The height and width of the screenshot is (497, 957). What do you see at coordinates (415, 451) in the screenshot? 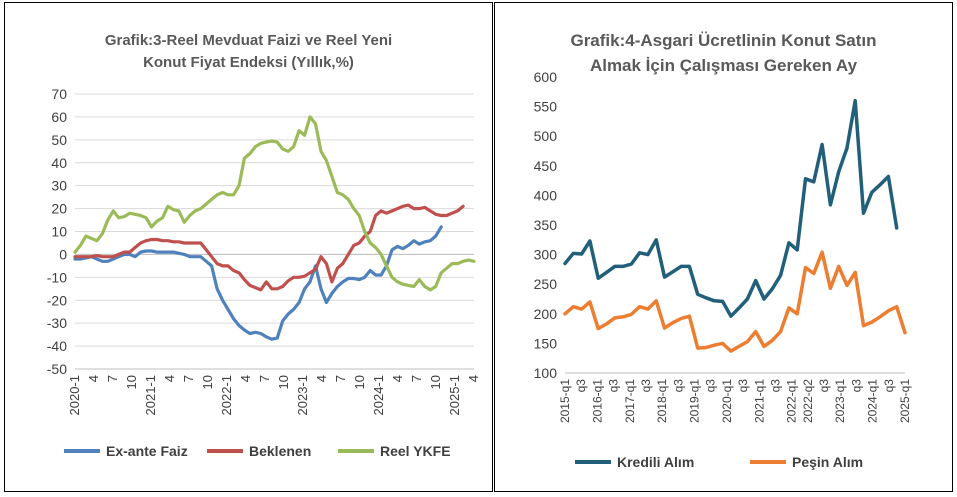
I see `legend-label-reel-ykfe: Reel YKFE` at bounding box center [415, 451].